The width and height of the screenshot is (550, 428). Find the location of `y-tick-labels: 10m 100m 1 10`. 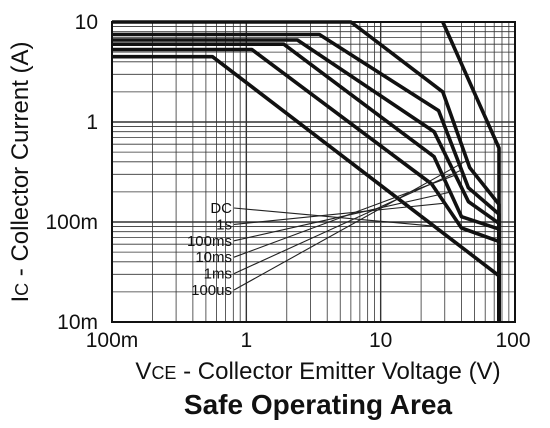

y-tick-labels: 10m 100m 1 10 is located at coordinates (71, 172).